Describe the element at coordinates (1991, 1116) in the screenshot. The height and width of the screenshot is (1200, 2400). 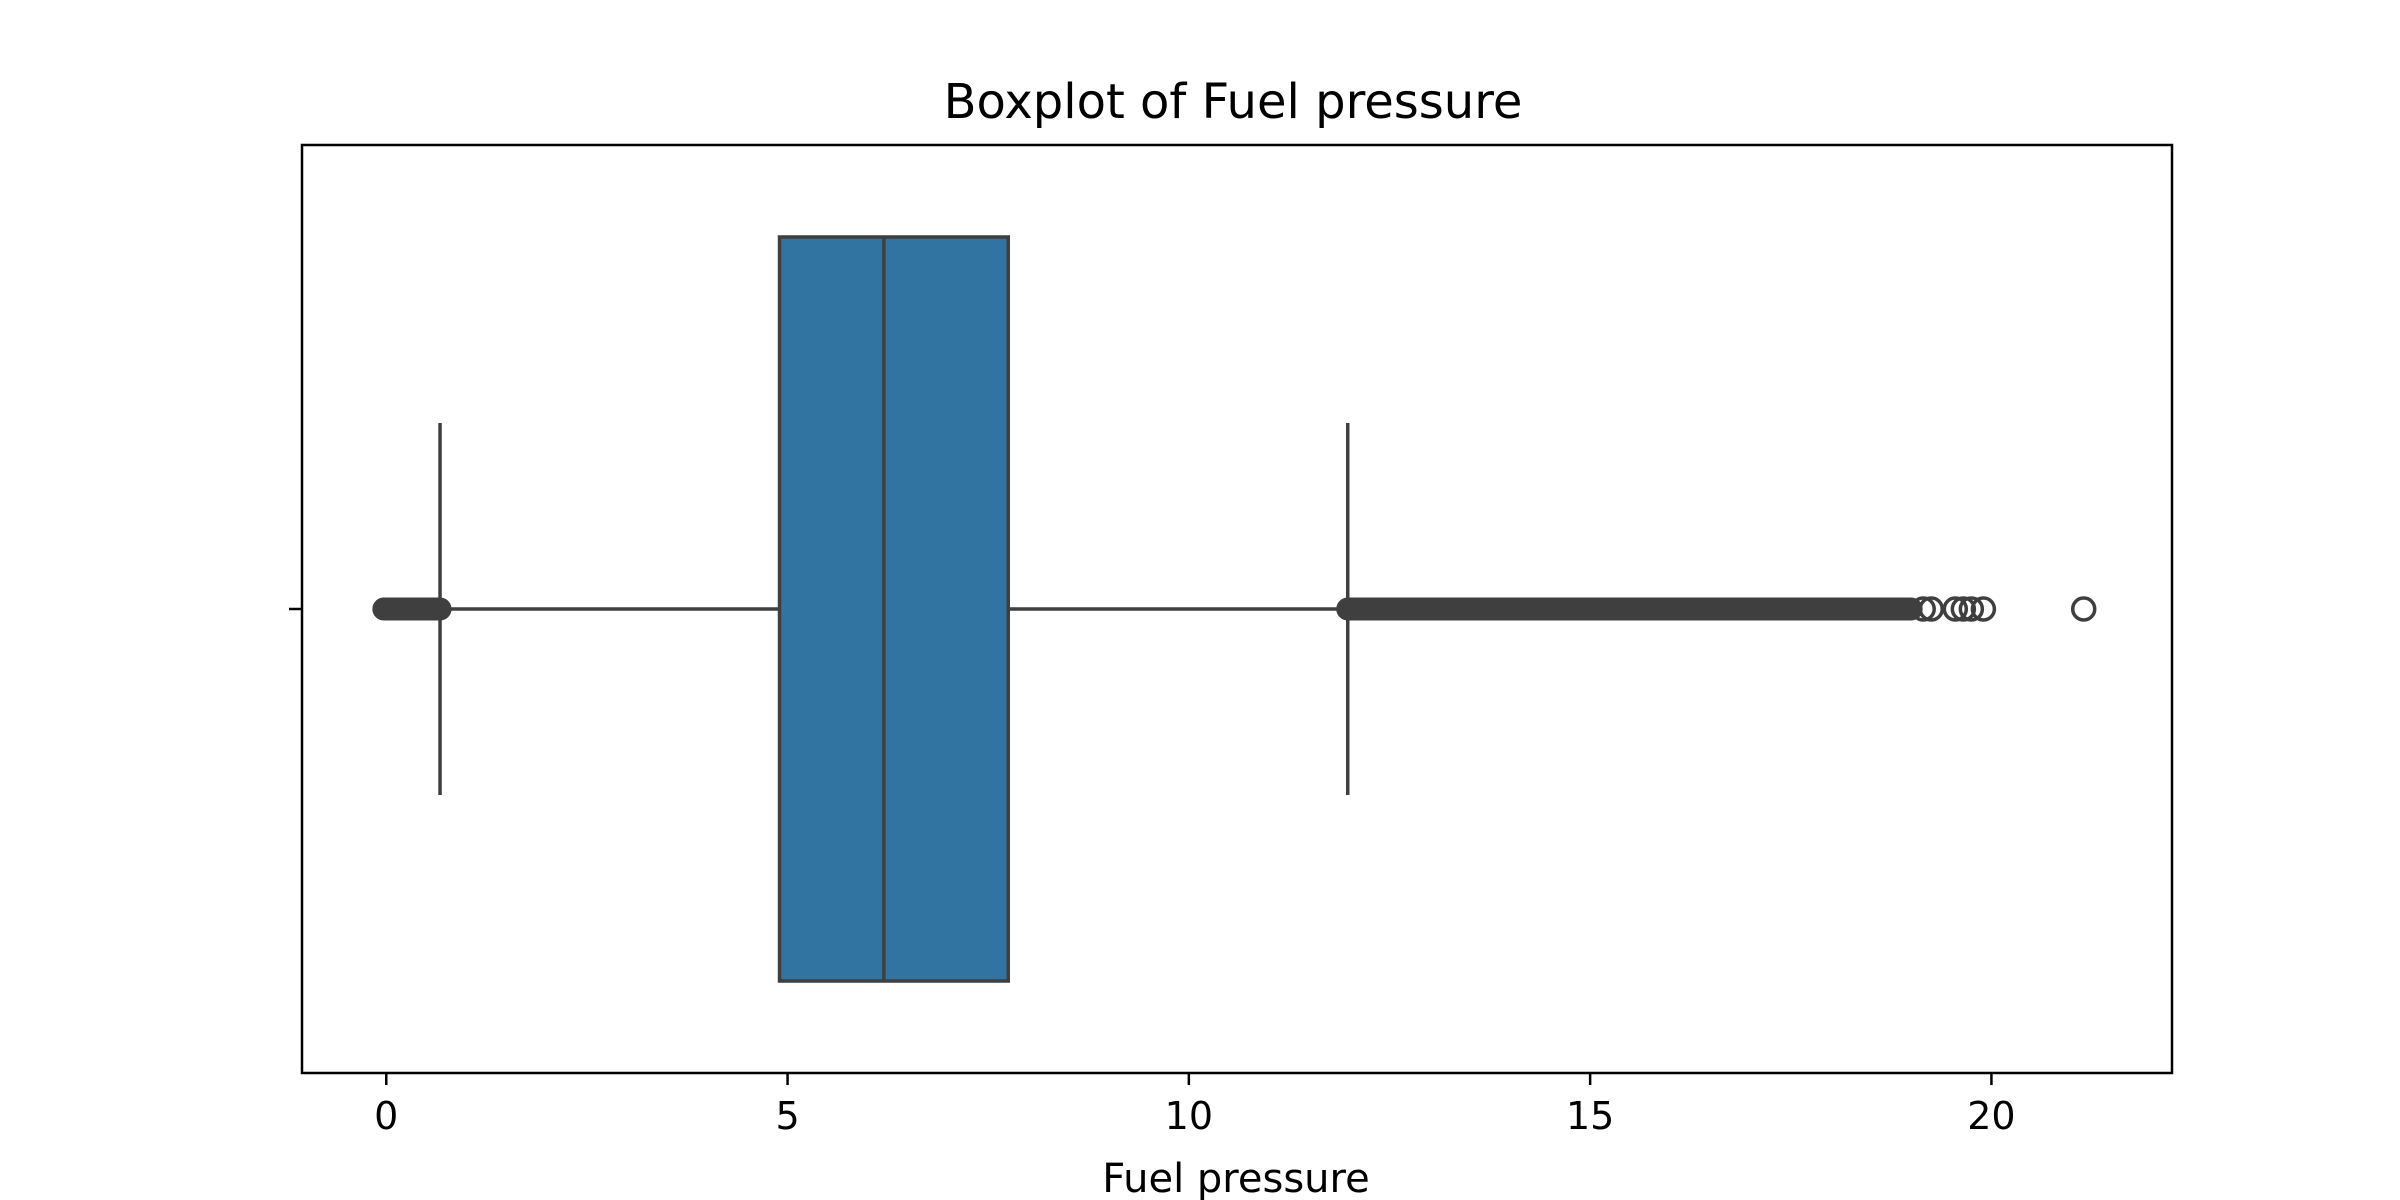
I see `x-tick-label-4: 20` at that location.